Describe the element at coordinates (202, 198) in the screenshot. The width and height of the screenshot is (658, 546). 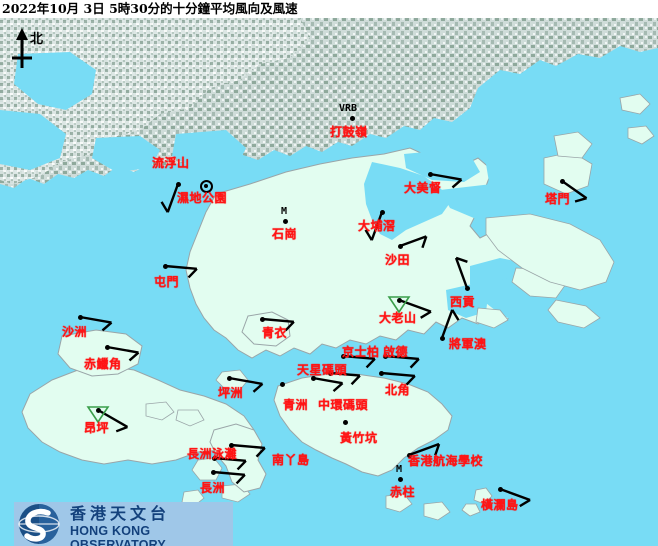
I see `station-label: 濕地公園` at that location.